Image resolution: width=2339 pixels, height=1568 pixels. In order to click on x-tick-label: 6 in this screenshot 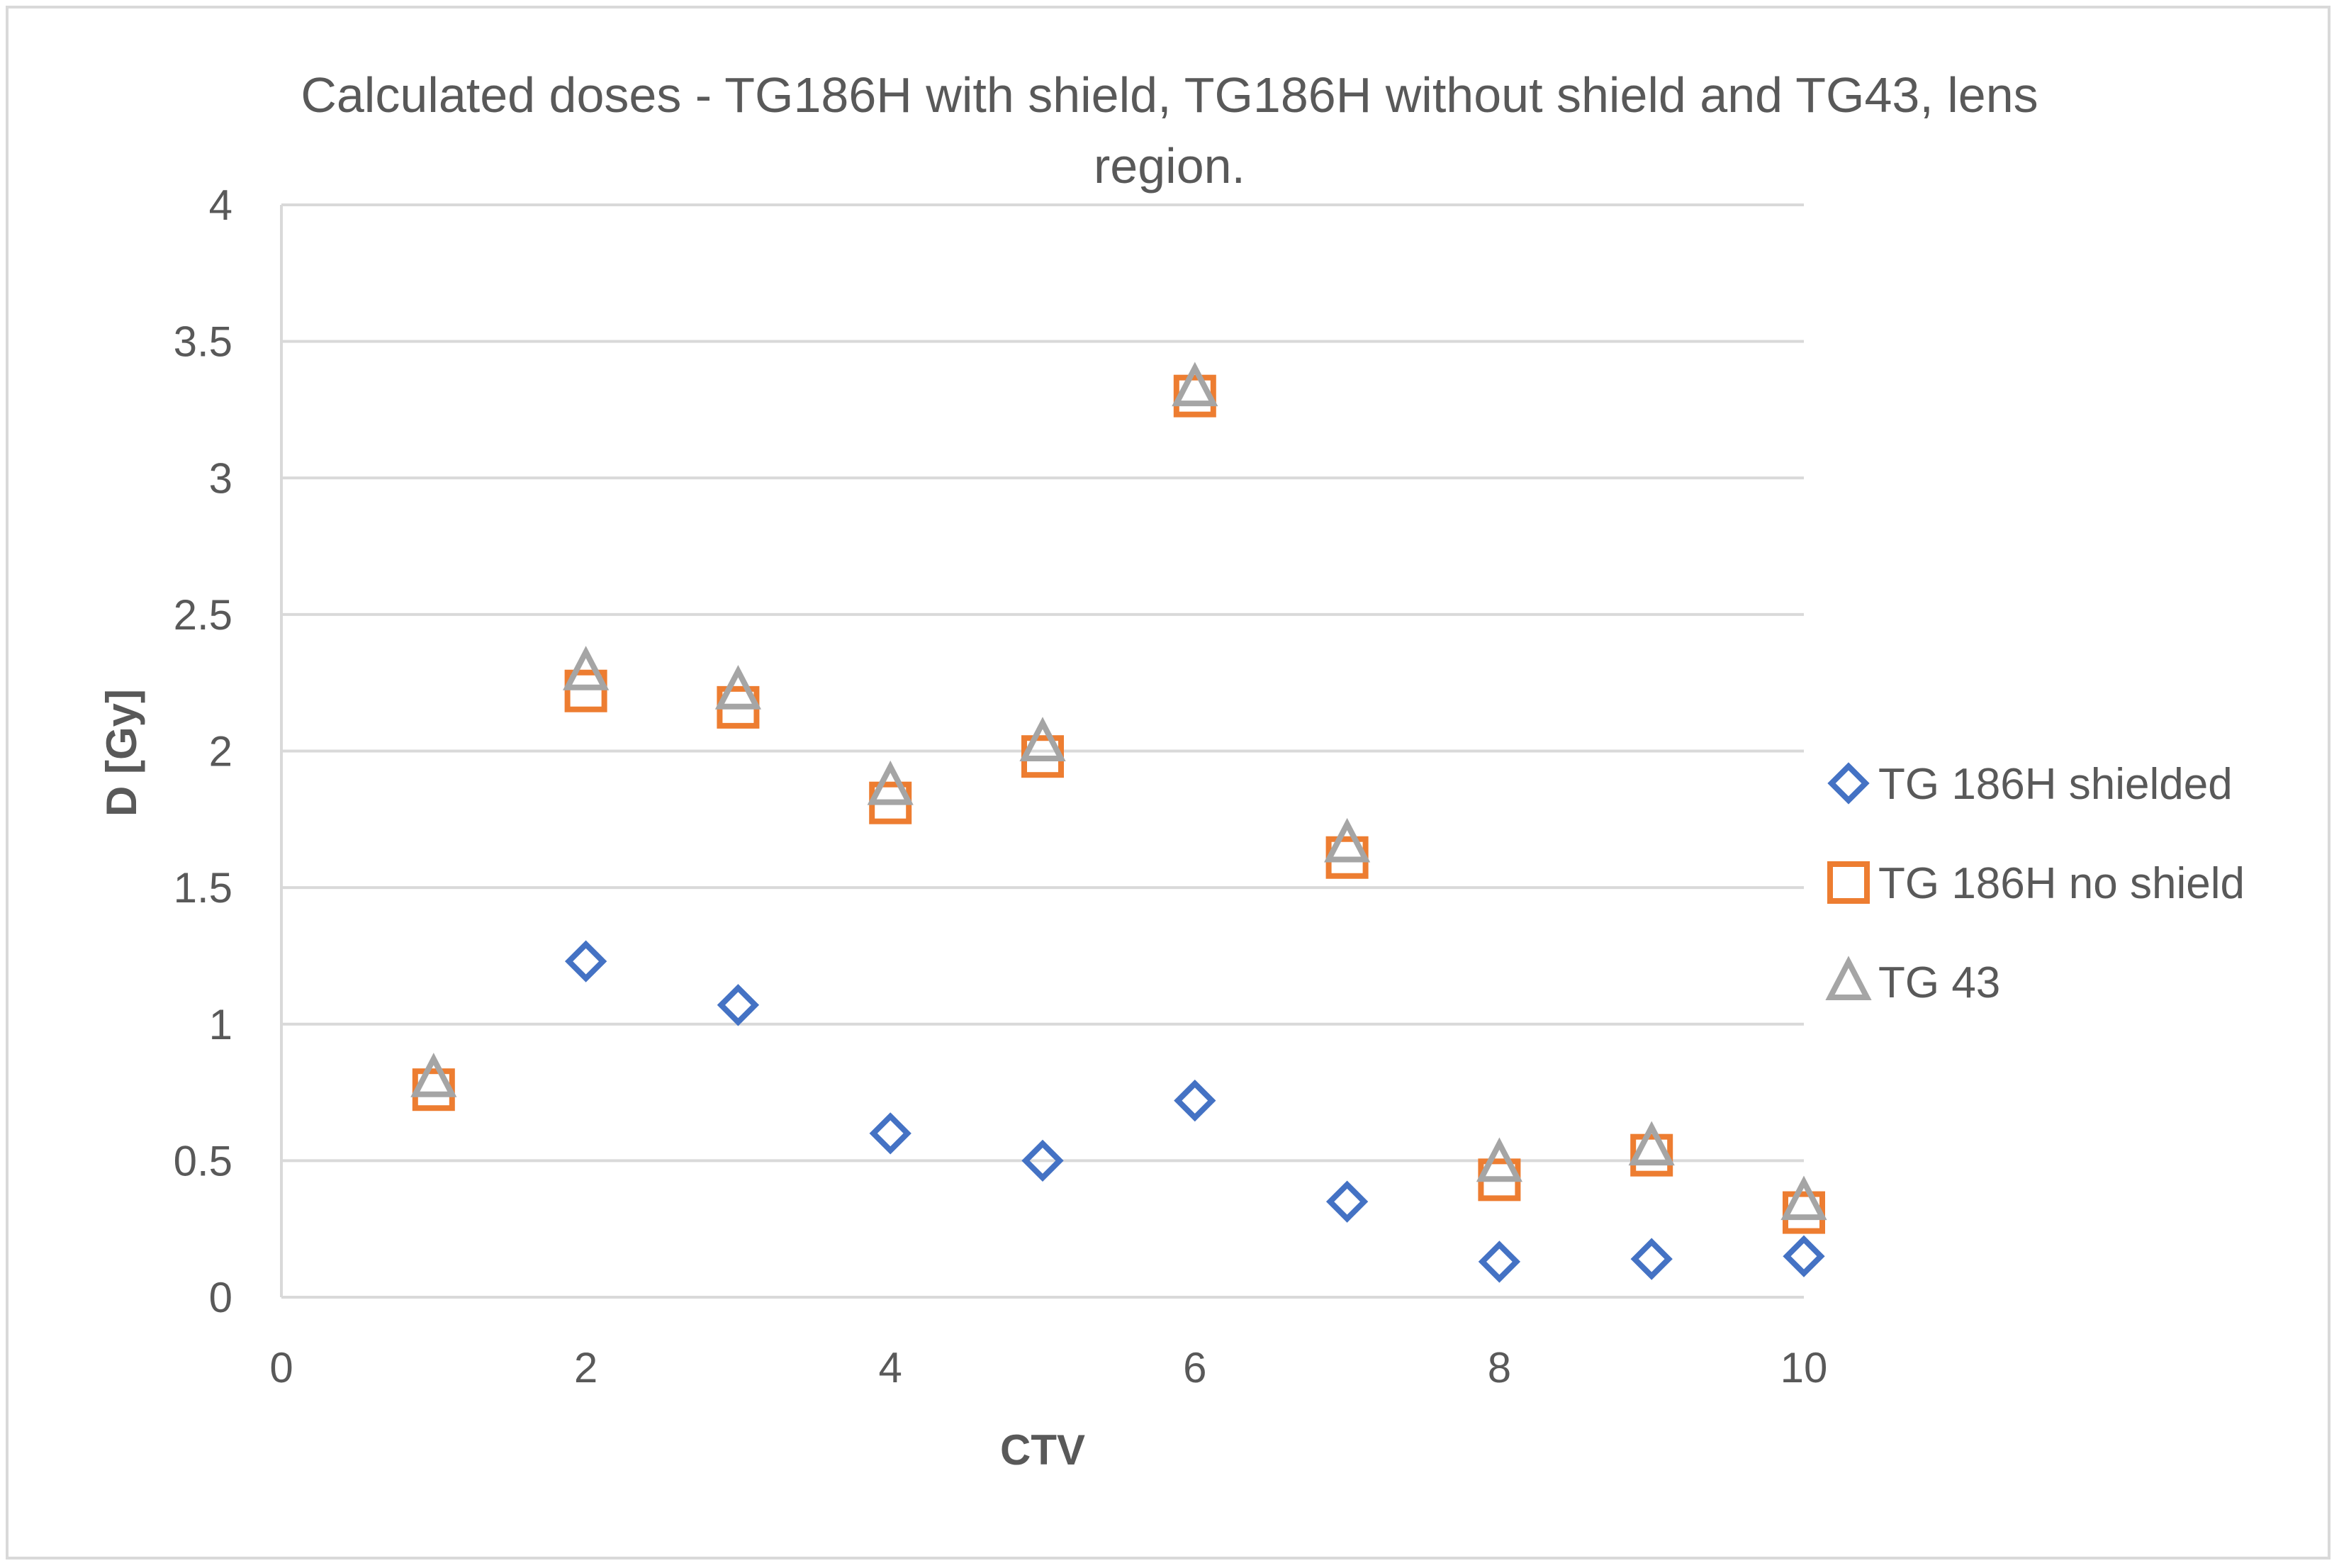, I will do `click(1194, 1367)`.